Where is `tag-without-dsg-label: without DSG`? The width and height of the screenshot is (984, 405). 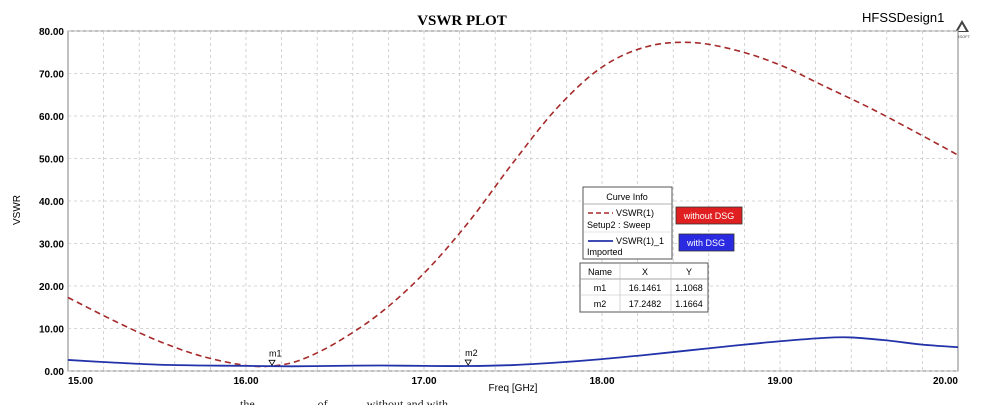
tag-without-dsg-label: without DSG is located at coordinates (709, 216).